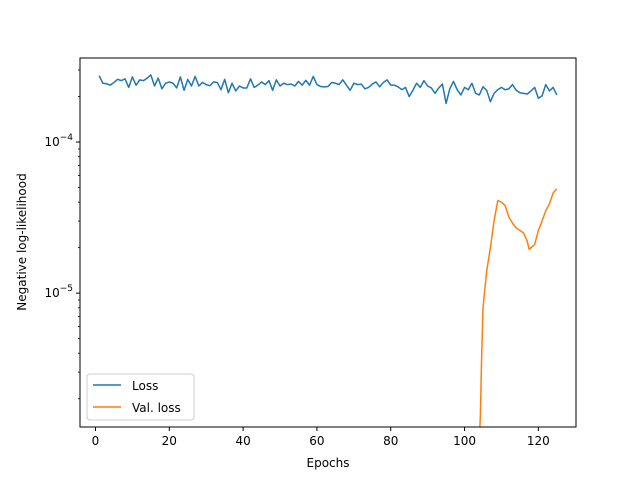  What do you see at coordinates (145, 386) in the screenshot?
I see `legend-label-loss: Loss` at bounding box center [145, 386].